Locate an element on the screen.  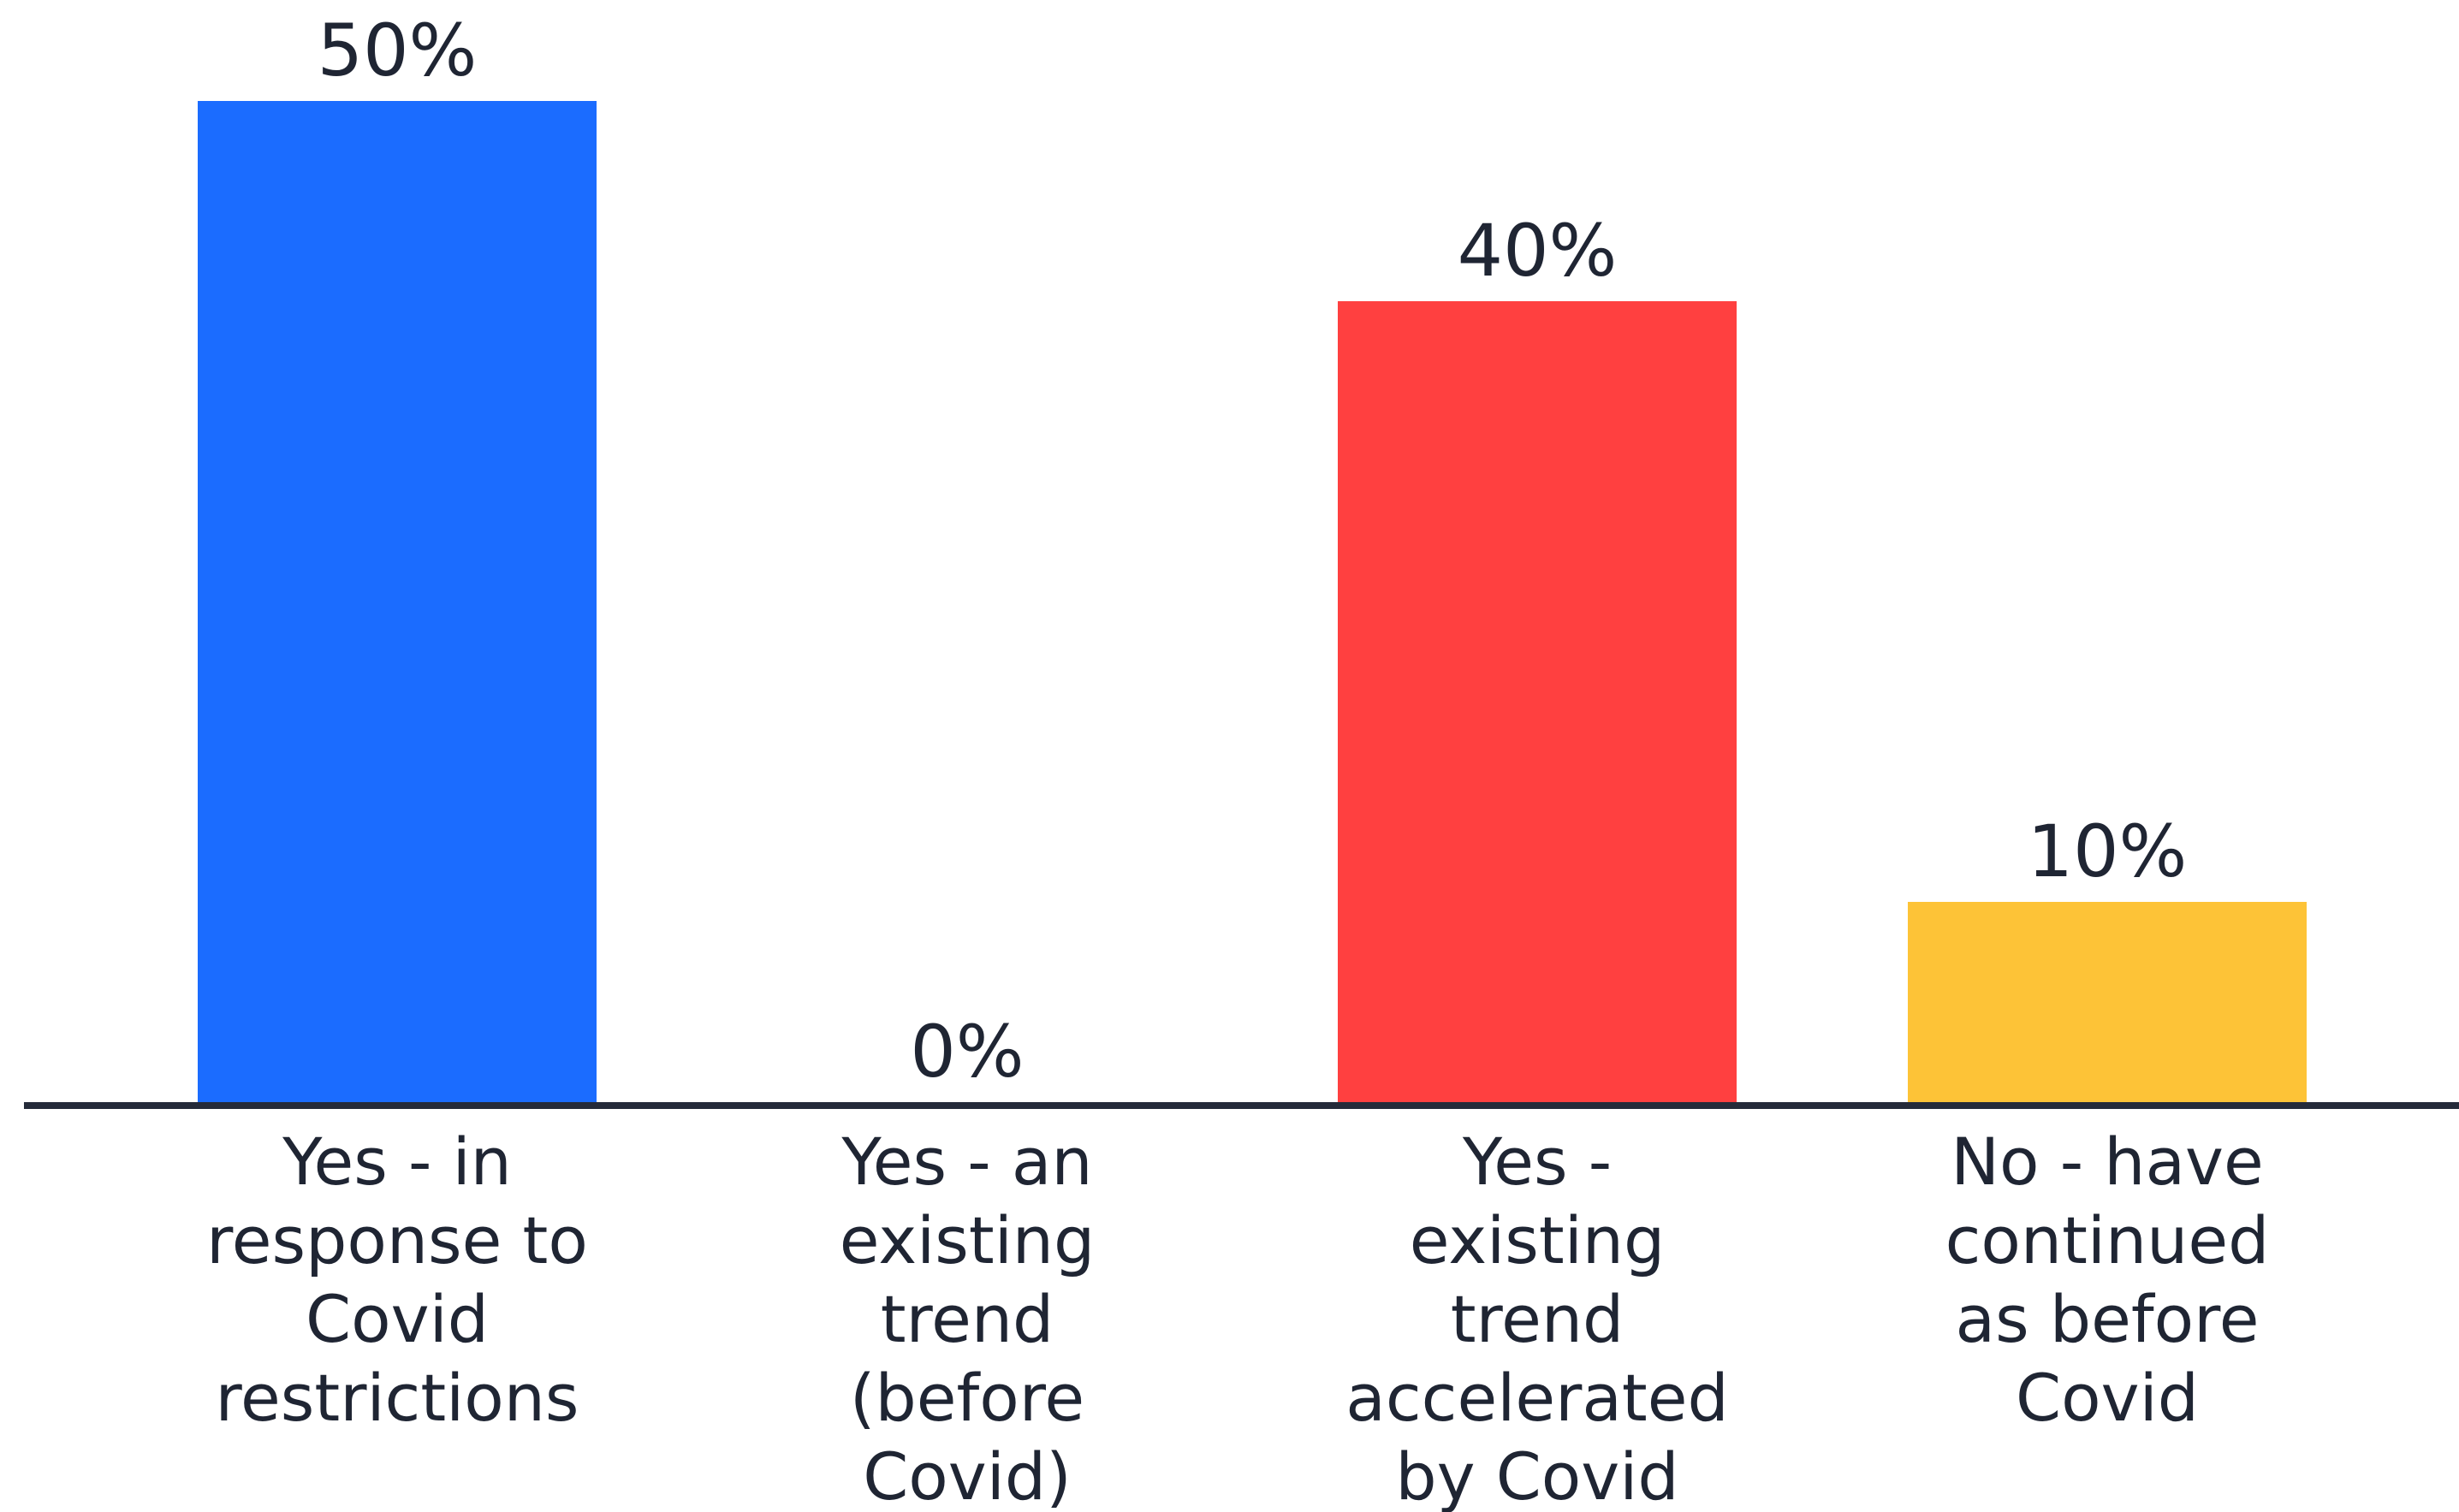
category-label-line: restrictions is located at coordinates (397, 1398).